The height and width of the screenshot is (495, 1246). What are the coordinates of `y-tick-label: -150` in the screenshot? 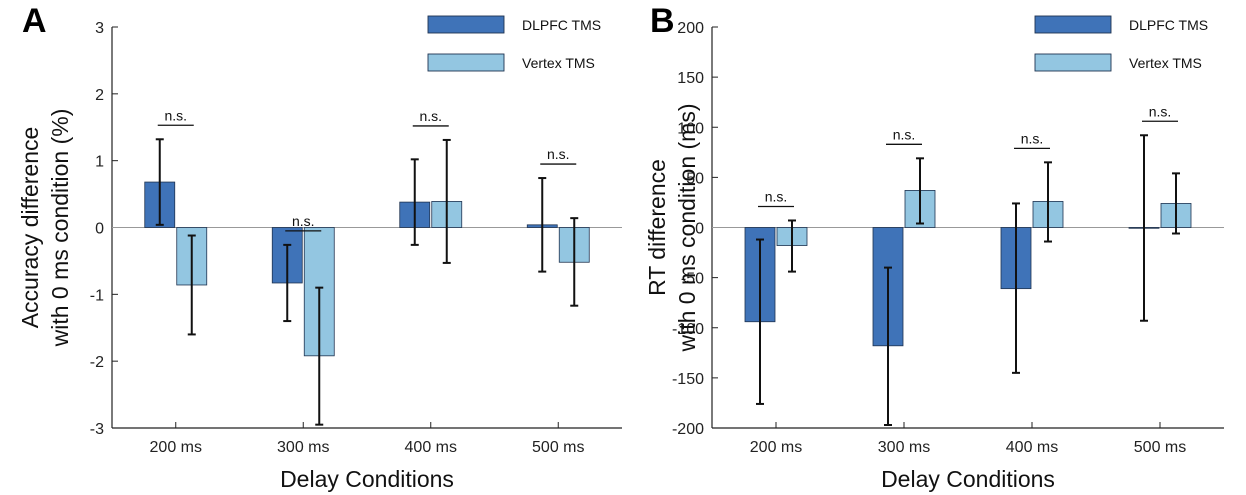 It's located at (688, 379).